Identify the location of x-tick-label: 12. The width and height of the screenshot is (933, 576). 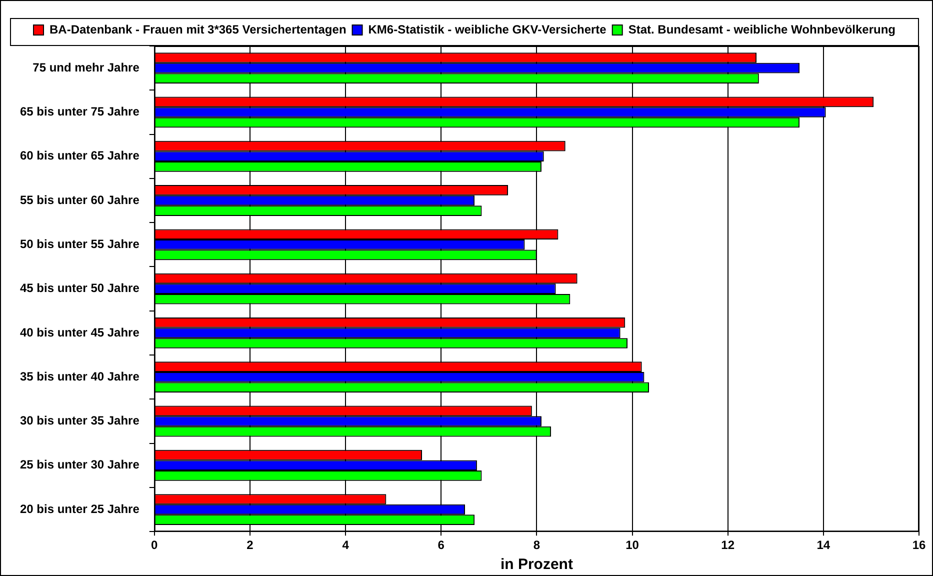
(728, 545).